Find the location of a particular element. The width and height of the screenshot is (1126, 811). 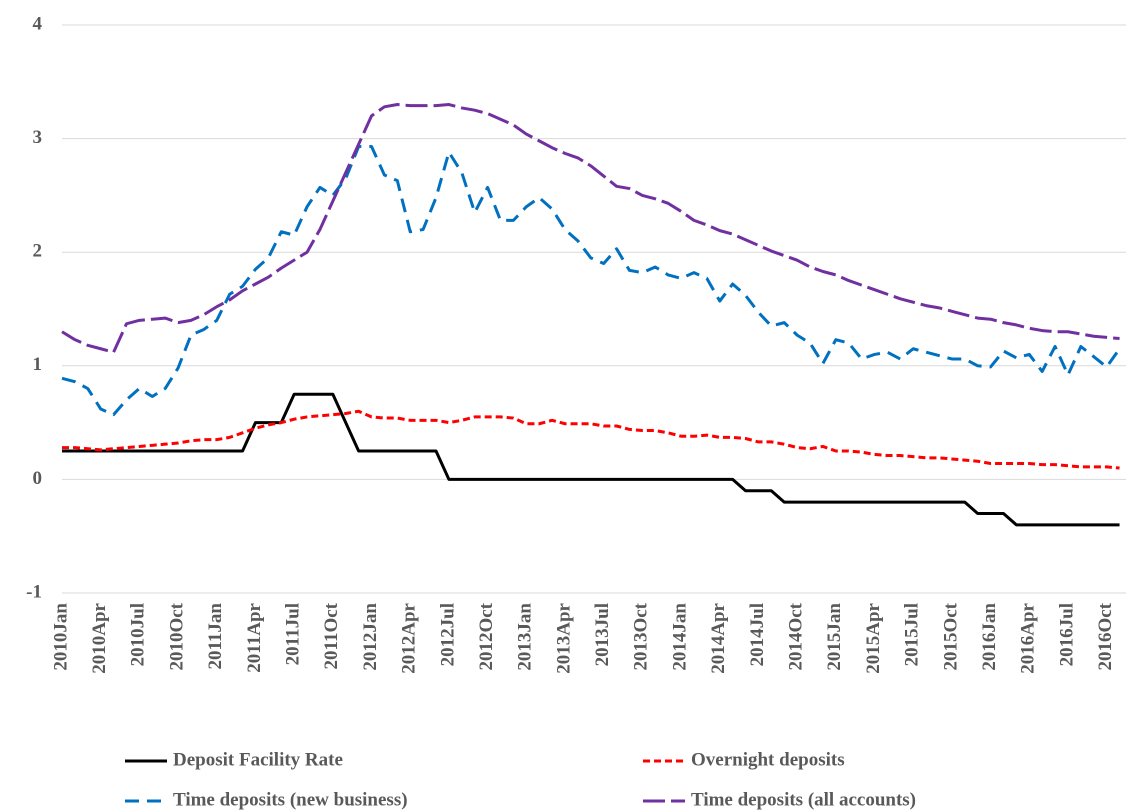

x-tick-label: 2010Apr is located at coordinates (99, 637).